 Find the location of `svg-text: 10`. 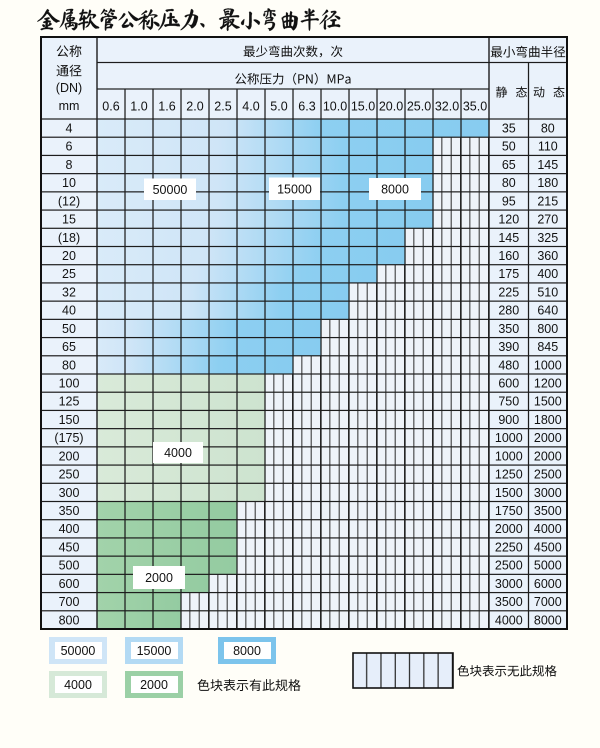

svg-text: 10 is located at coordinates (69, 183).